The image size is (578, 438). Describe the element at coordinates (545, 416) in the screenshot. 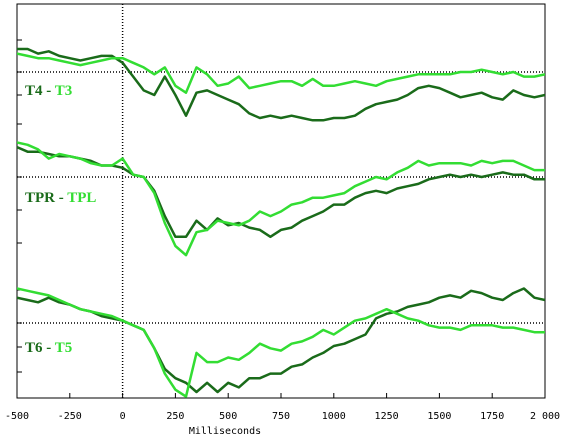

I see `x-tick-label: 2 000` at that location.